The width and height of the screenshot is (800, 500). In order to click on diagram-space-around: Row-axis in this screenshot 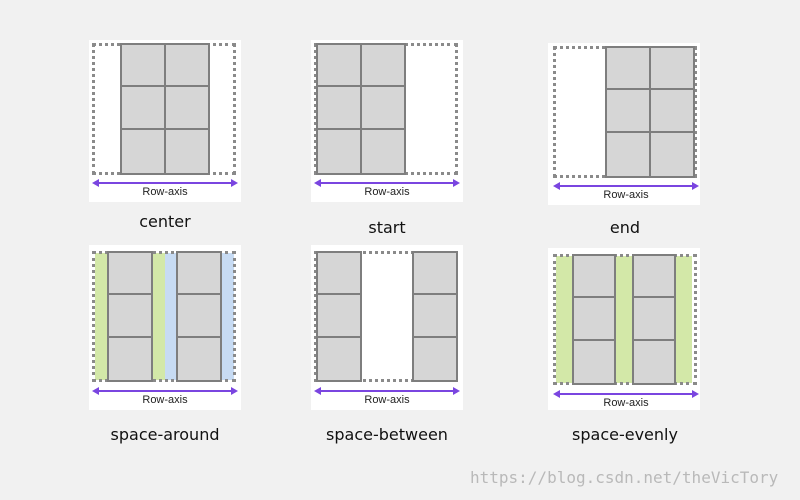, I will do `click(165, 327)`.